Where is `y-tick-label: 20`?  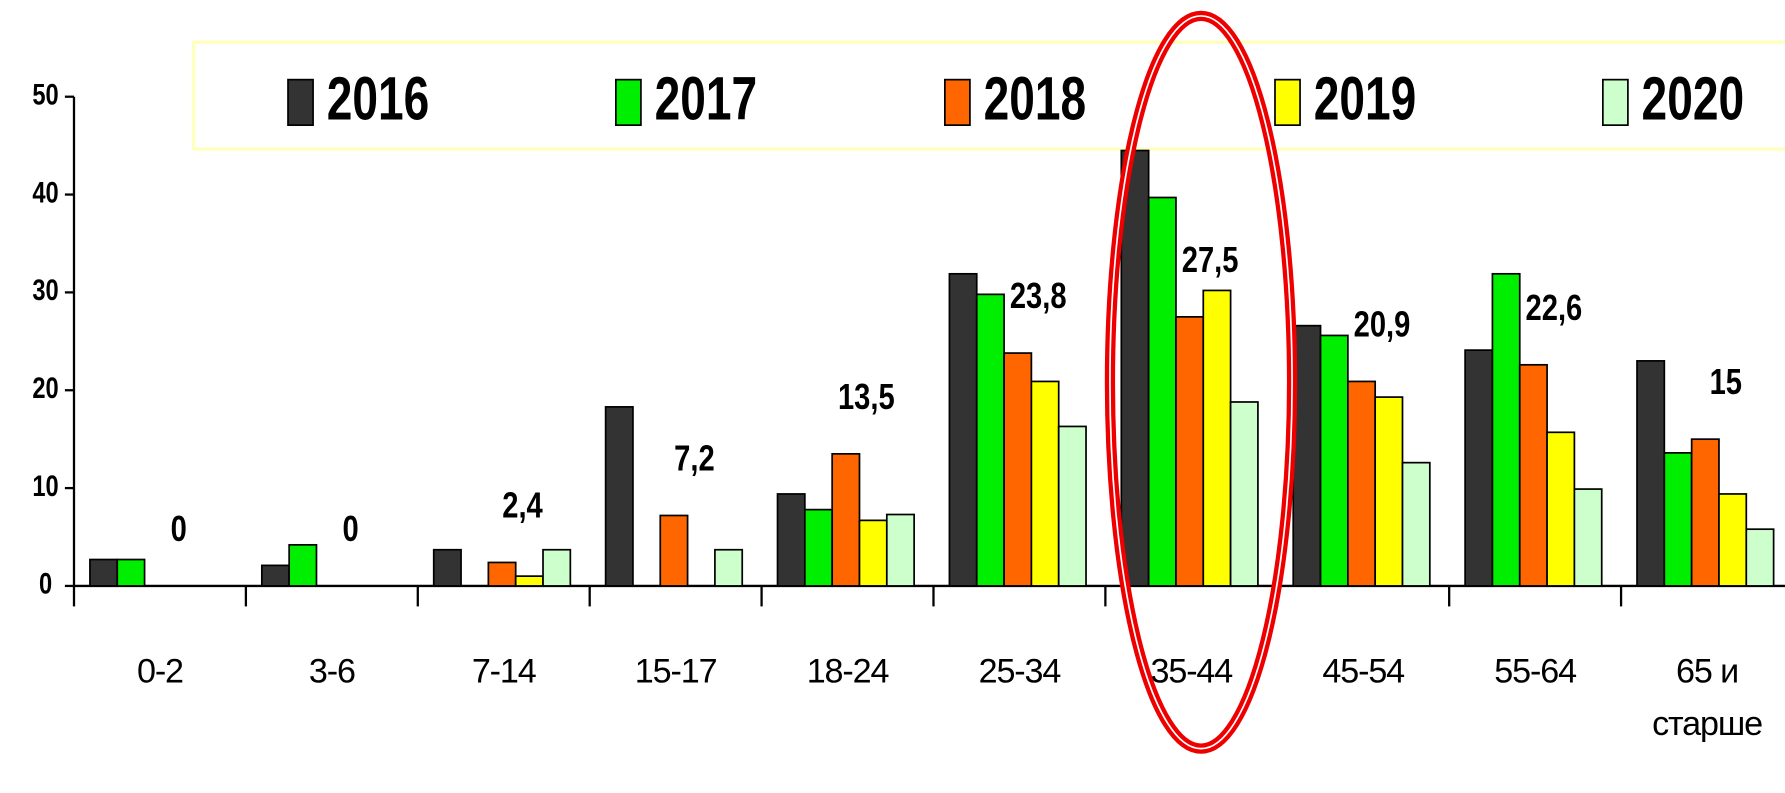
y-tick-label: 20 is located at coordinates (45, 388).